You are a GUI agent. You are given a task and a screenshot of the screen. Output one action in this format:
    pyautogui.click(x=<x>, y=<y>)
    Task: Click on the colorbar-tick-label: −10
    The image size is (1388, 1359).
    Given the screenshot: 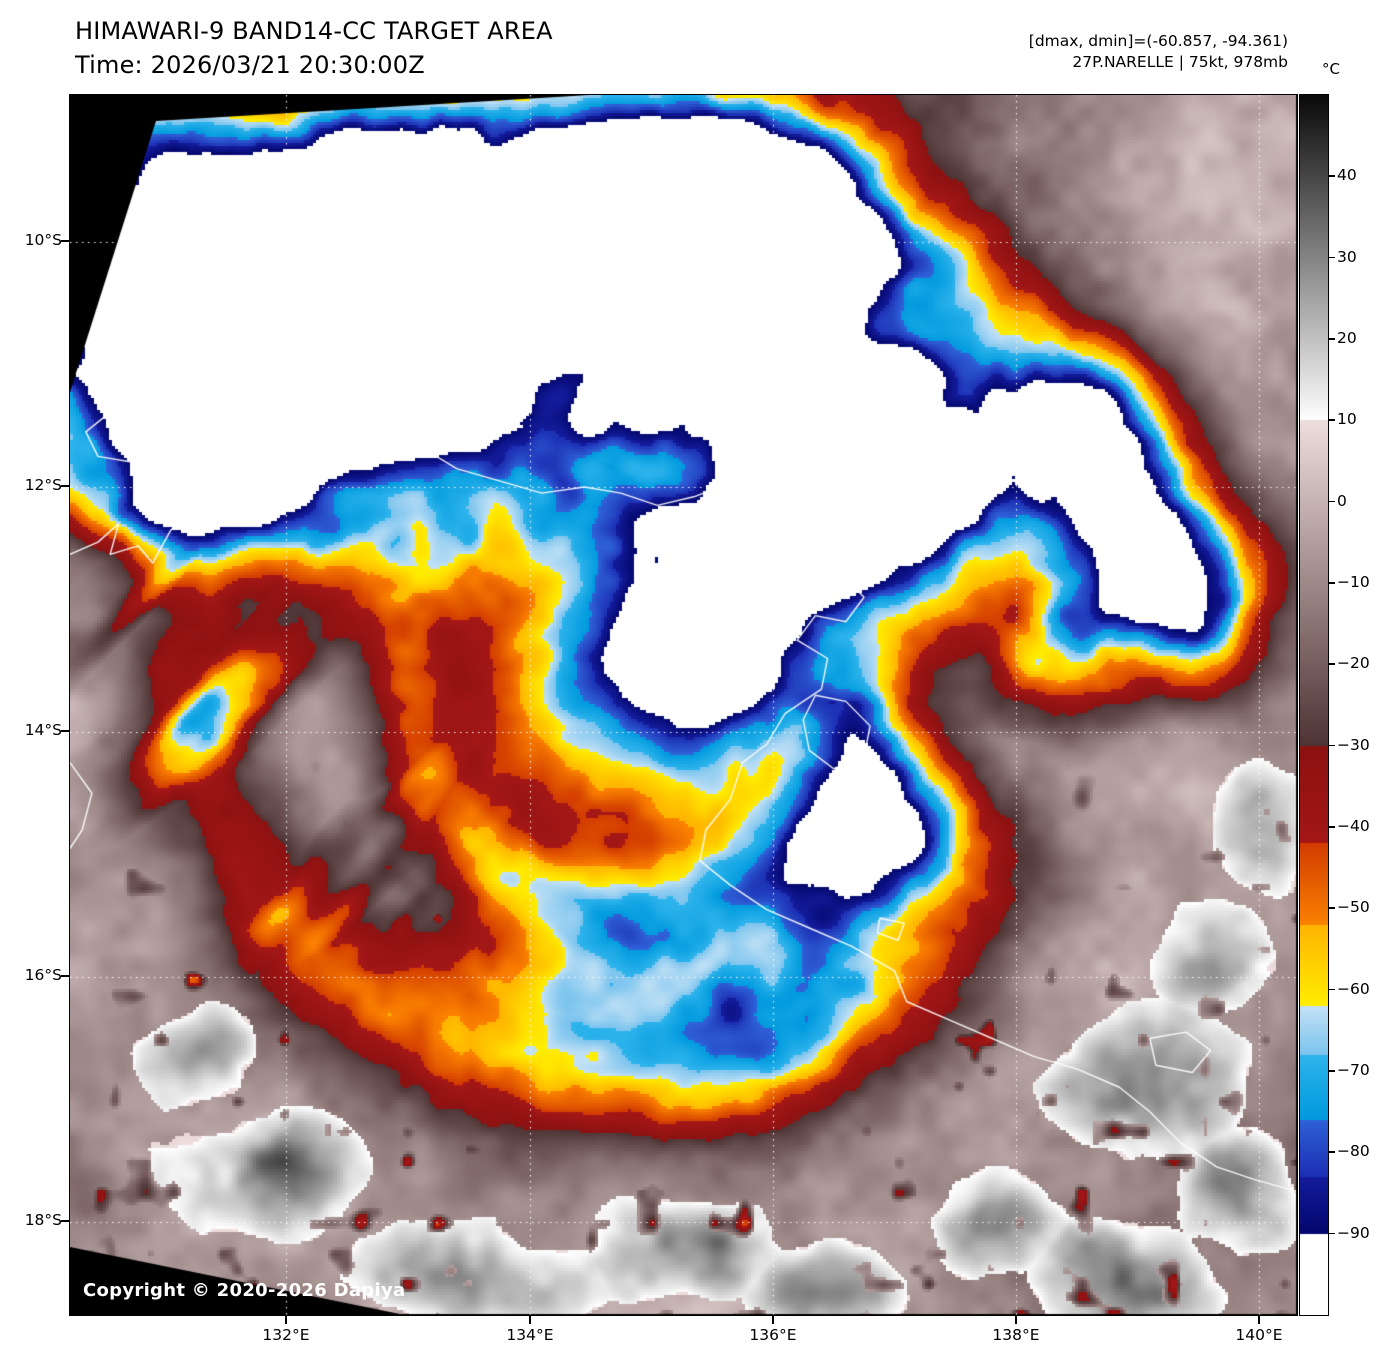 What is the action you would take?
    pyautogui.click(x=1353, y=582)
    